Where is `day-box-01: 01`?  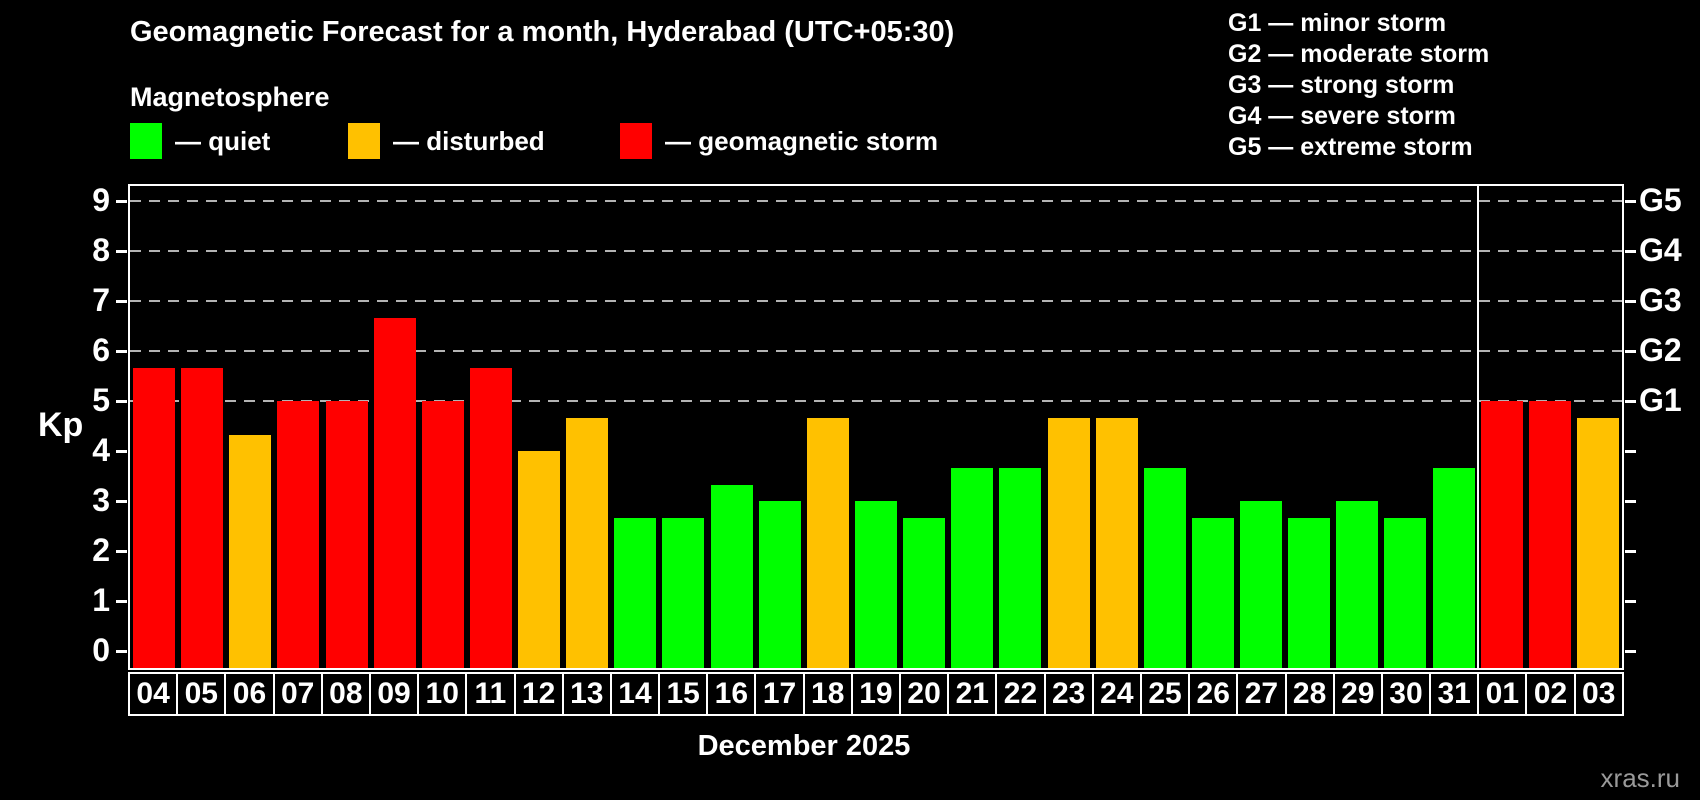
day-box-01: 01 is located at coordinates (1502, 694).